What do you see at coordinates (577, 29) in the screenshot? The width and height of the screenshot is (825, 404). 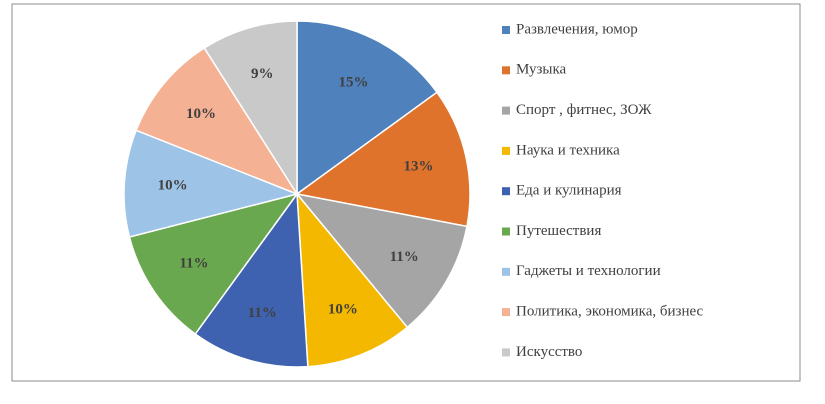 I see `legend-label: Развлечения, юмор` at bounding box center [577, 29].